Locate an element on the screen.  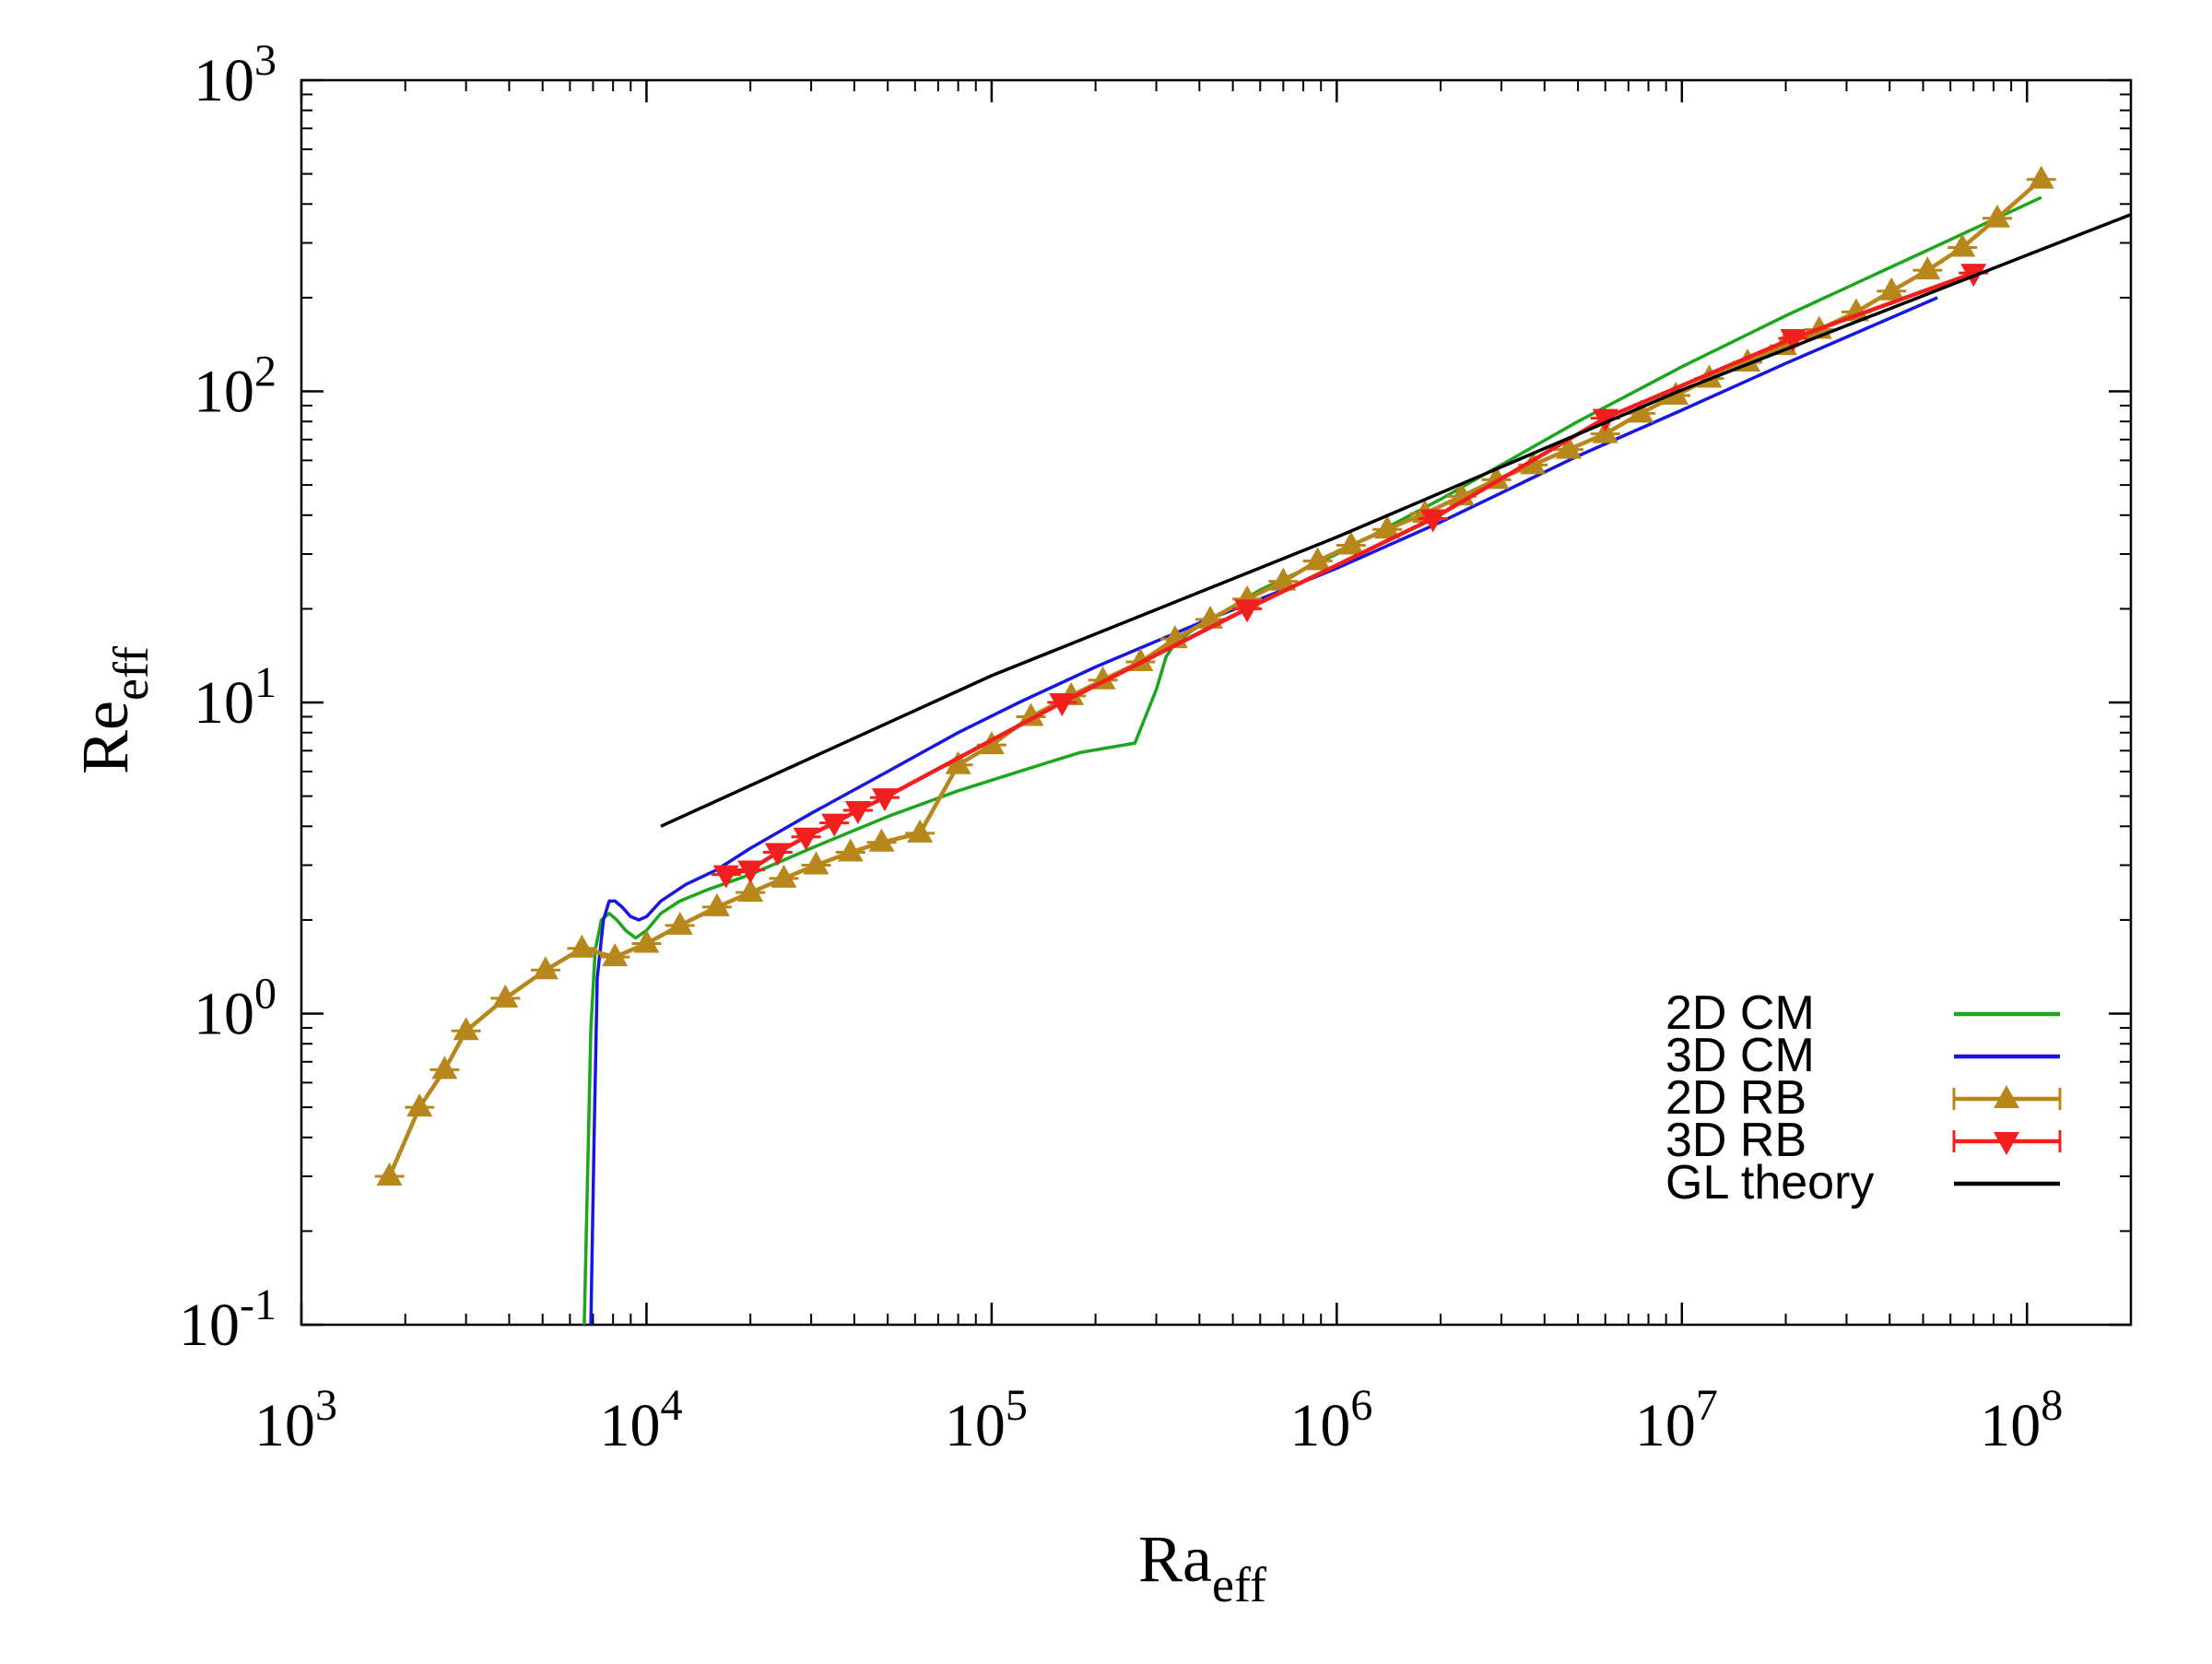
legend-label: 3D CM is located at coordinates (1740, 1055).